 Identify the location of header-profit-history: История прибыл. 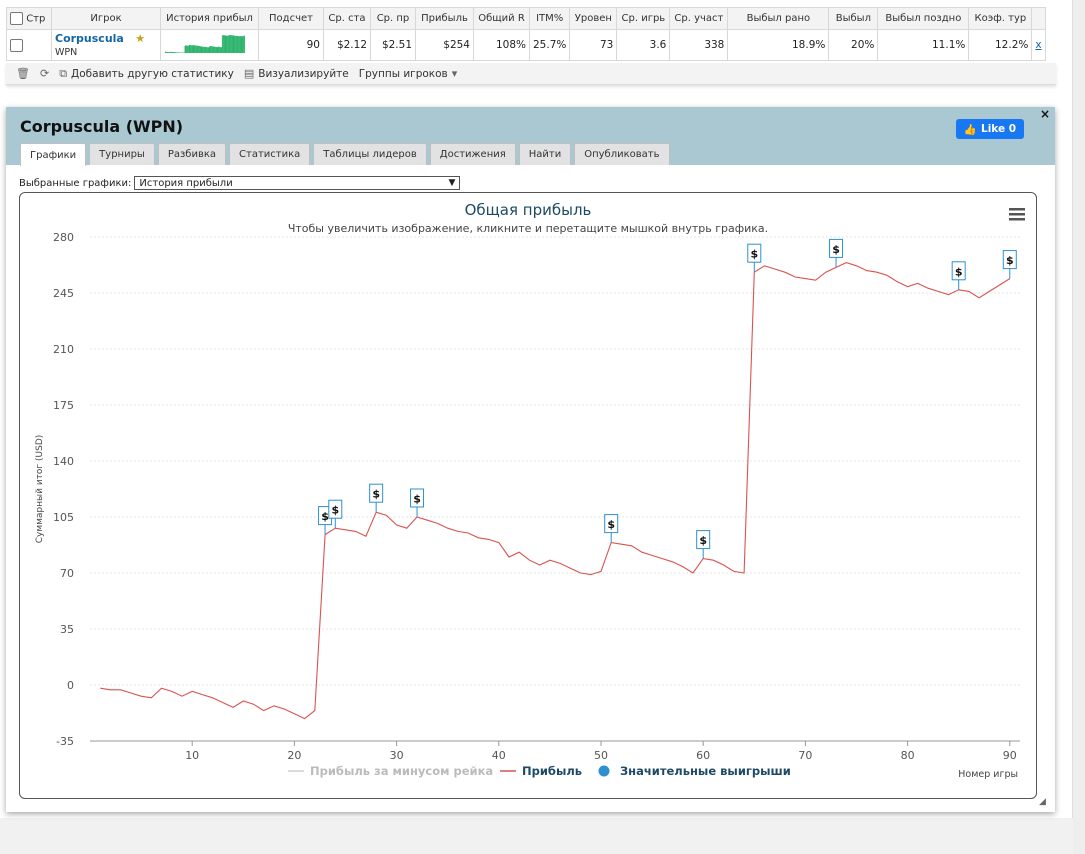
(209, 18).